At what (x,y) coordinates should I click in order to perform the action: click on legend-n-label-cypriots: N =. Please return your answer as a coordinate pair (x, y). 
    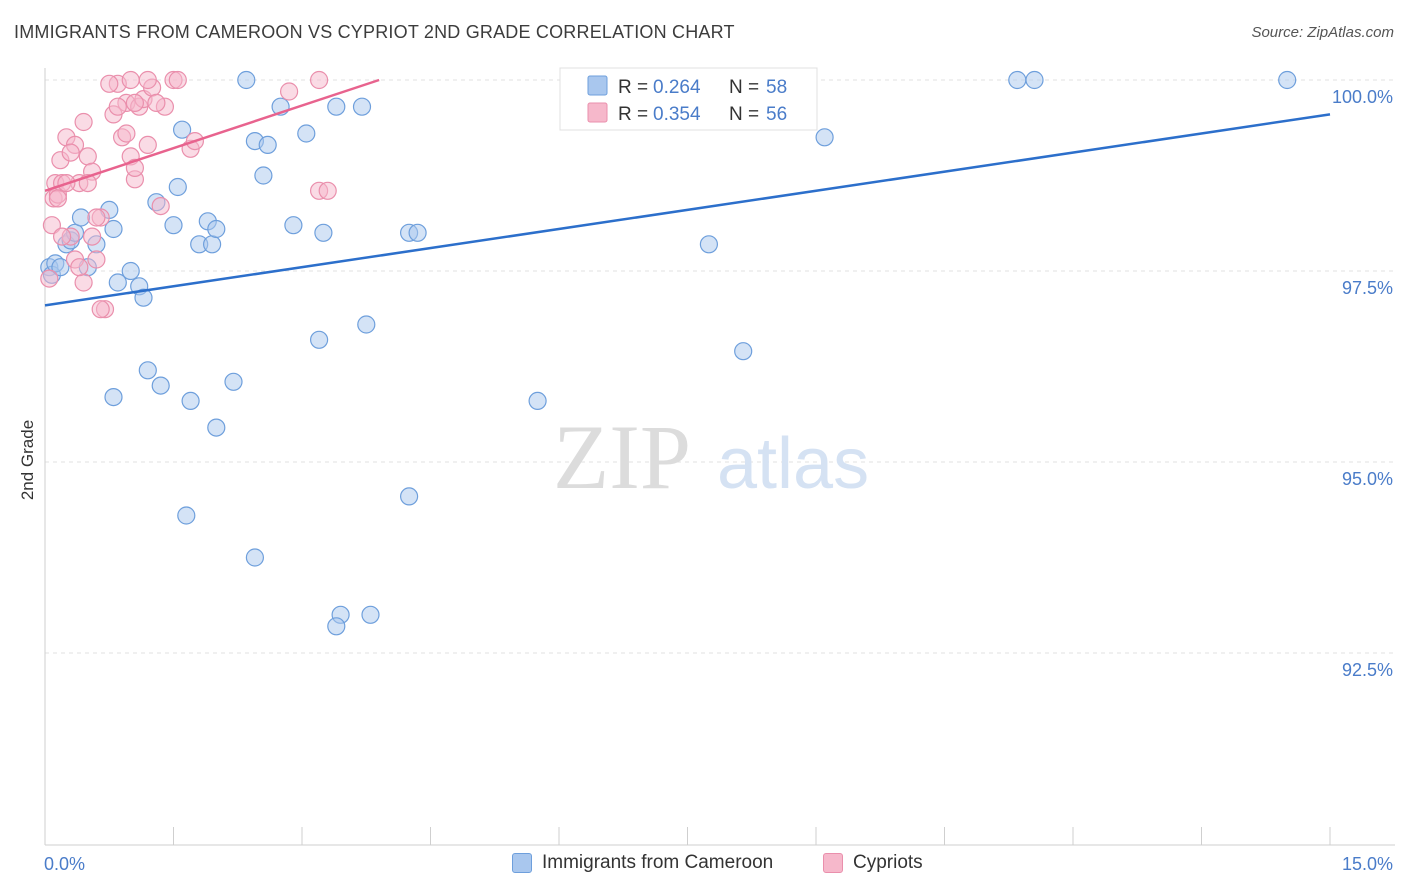
    Looking at the image, I should click on (744, 114).